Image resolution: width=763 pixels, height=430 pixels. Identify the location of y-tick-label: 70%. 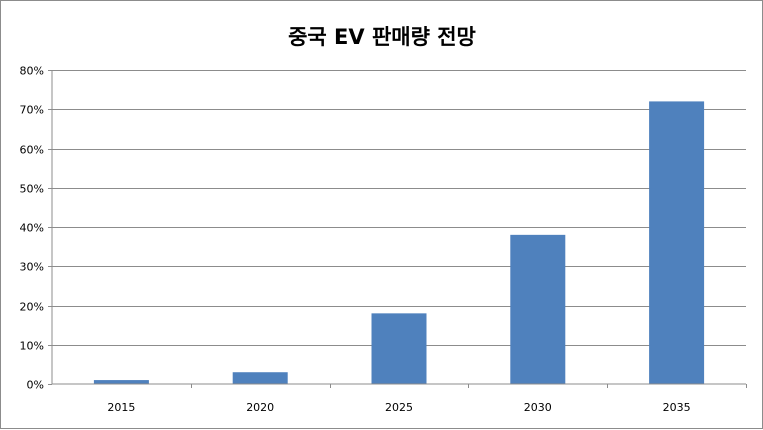
(32, 110).